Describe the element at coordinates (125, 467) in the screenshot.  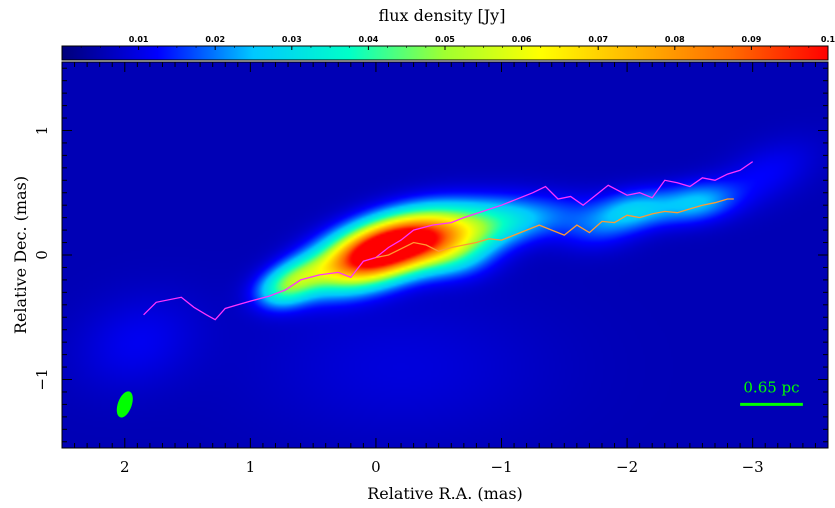
I see `x-tick-label: 2` at that location.